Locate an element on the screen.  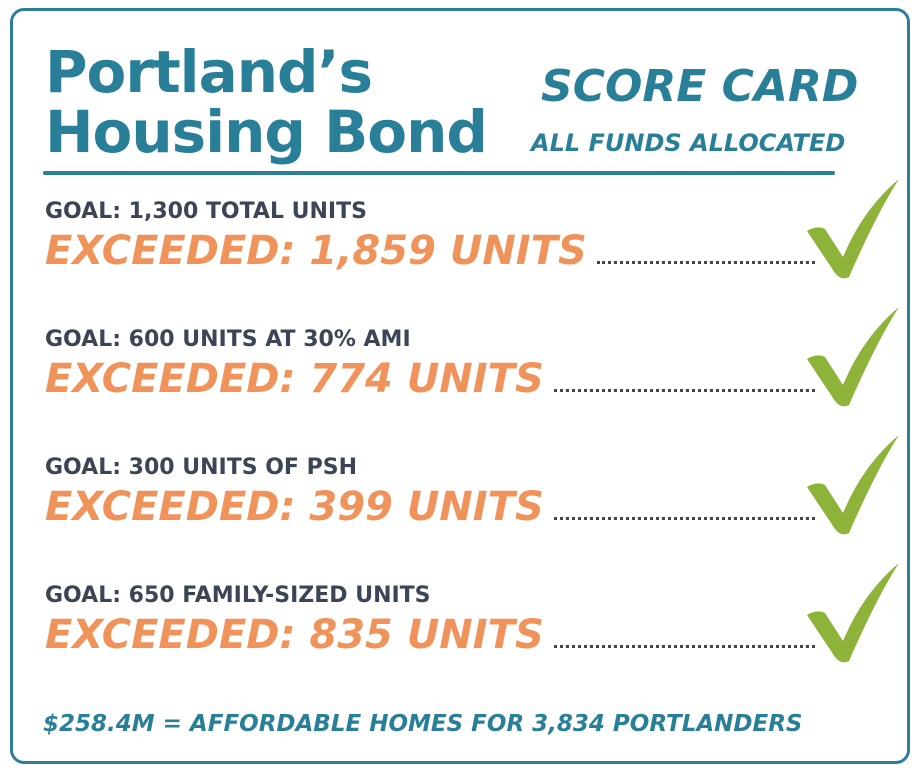
title-line: Housing Bond is located at coordinates (266, 132).